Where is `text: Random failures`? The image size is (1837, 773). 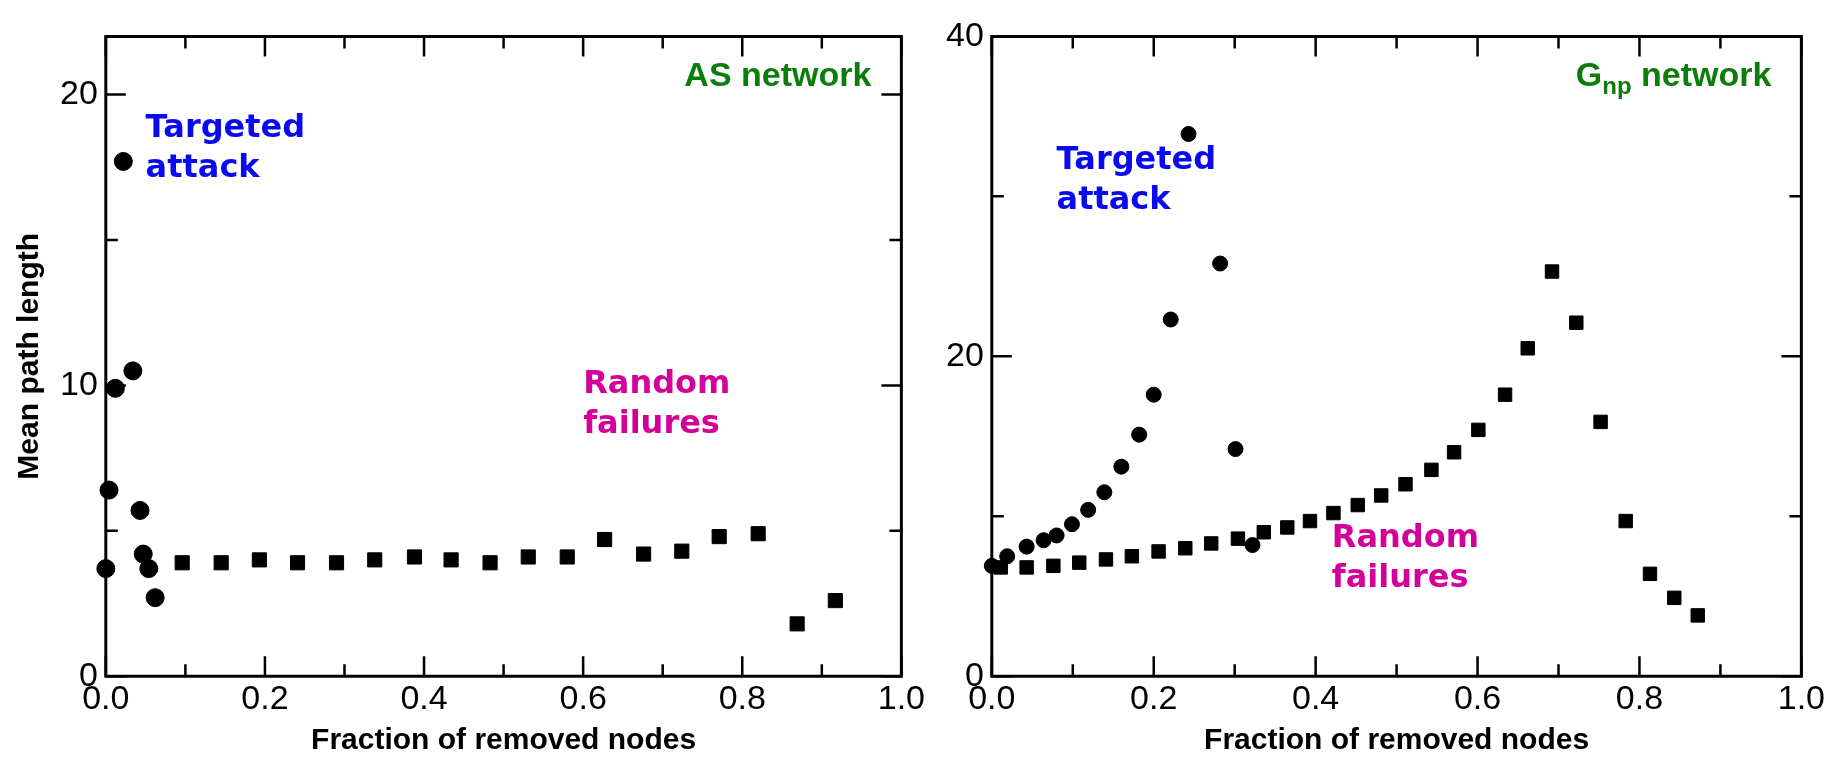 text: Random failures is located at coordinates (657, 402).